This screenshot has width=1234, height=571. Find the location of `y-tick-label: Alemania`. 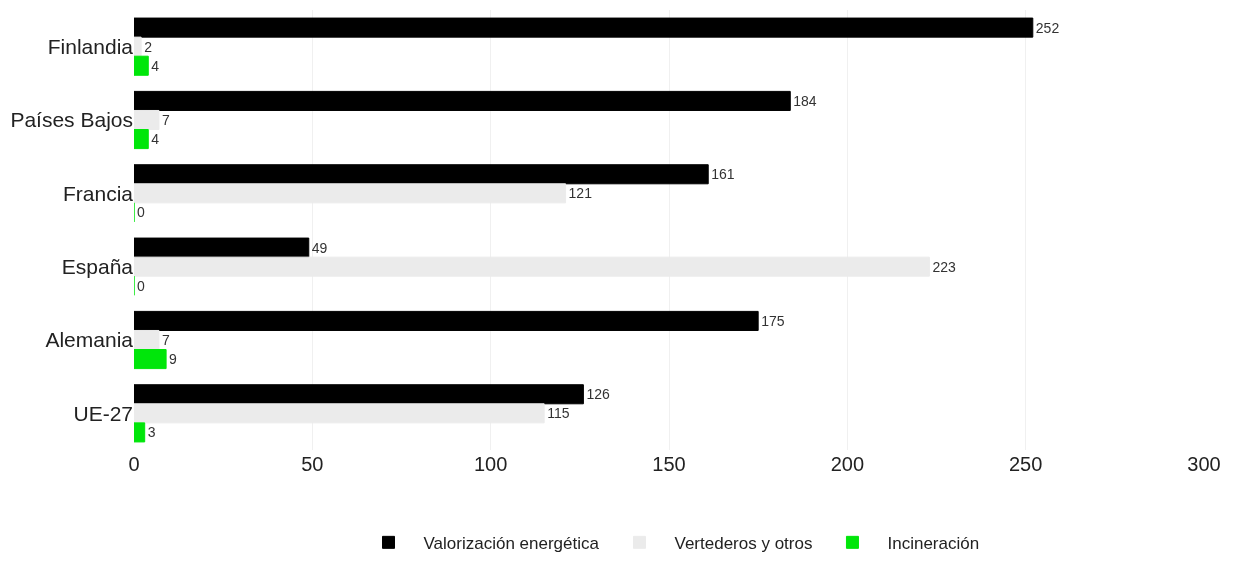

y-tick-label: Alemania is located at coordinates (89, 340).